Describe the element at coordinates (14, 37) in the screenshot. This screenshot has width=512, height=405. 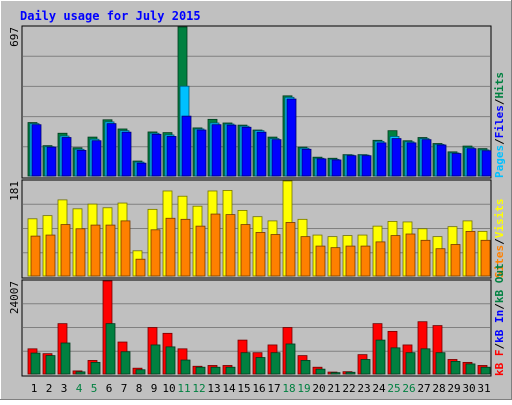
I see `panel-pages-files-hits-max-label: 697` at that location.